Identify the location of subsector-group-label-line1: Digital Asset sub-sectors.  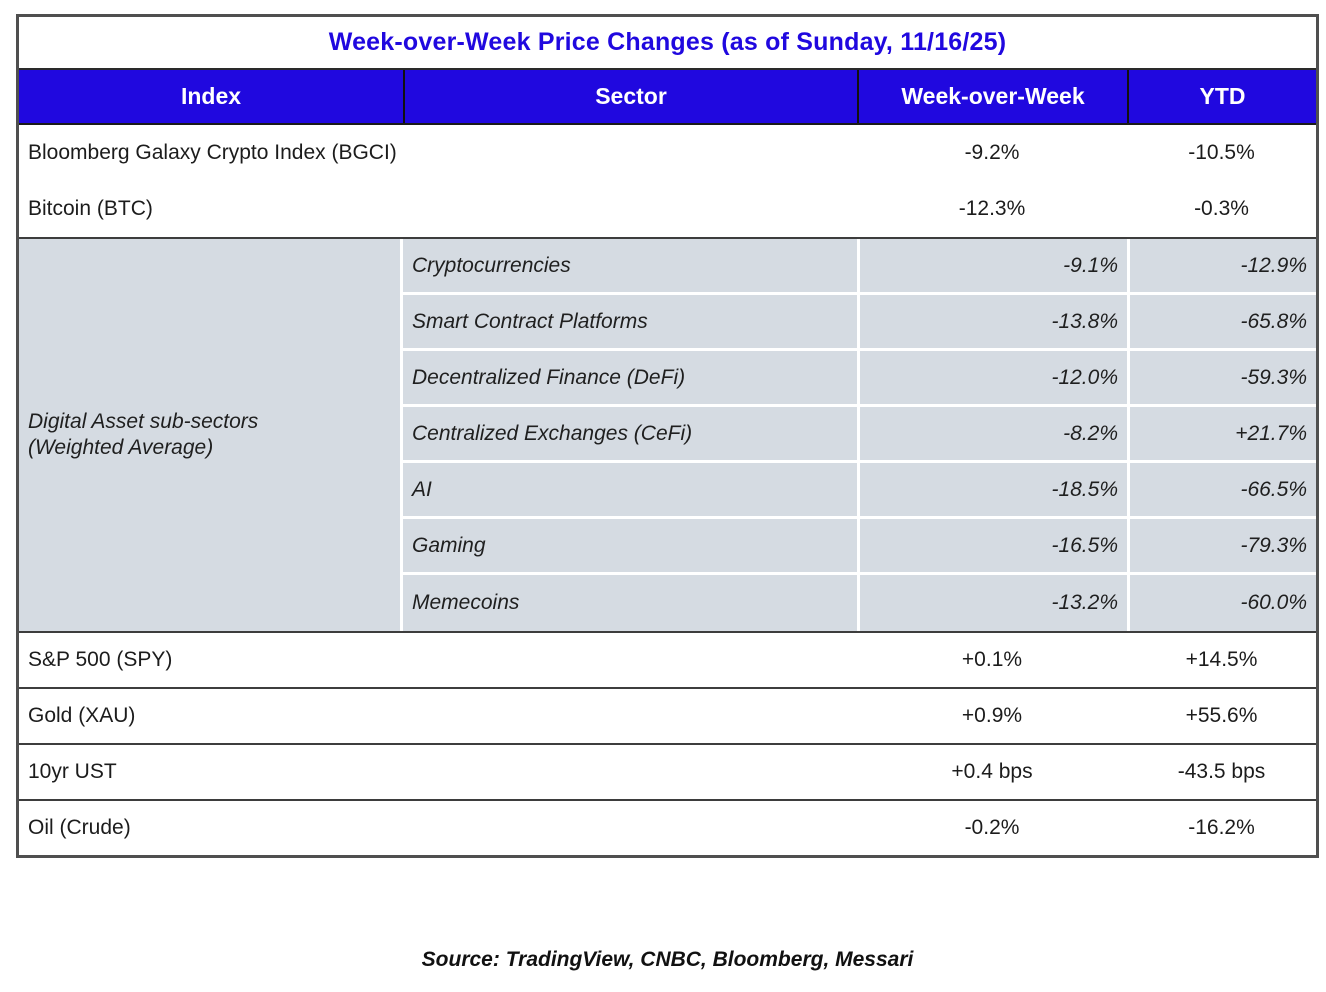
(143, 421).